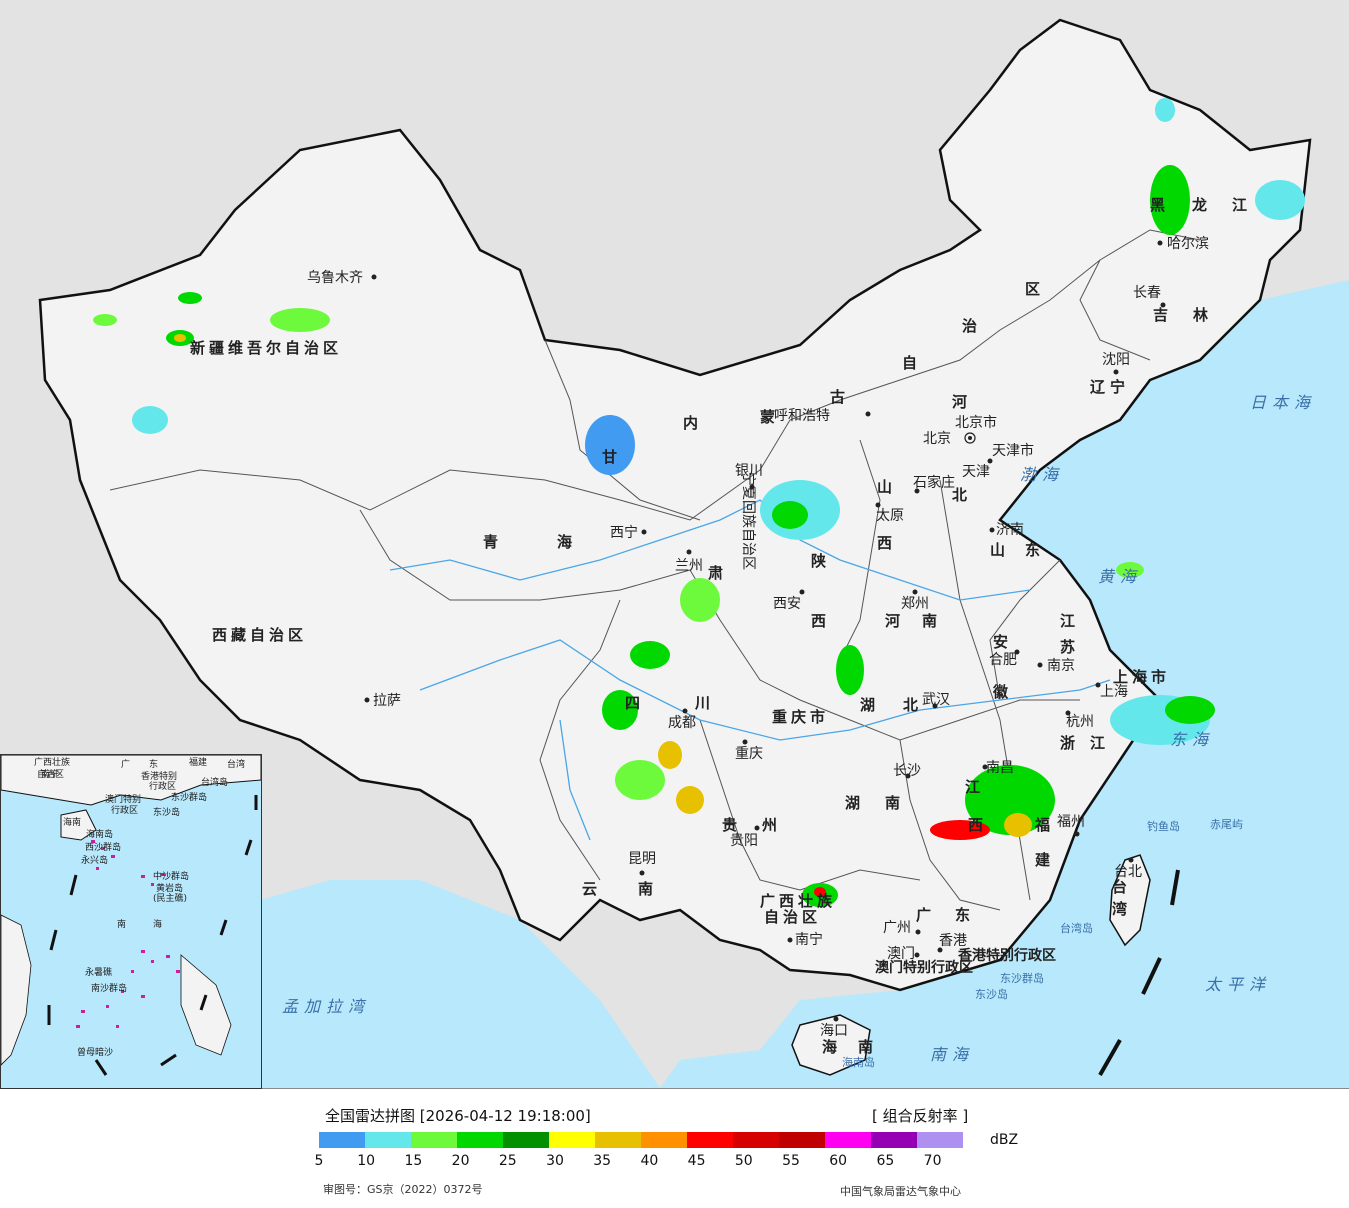  Describe the element at coordinates (971, 326) in the screenshot. I see `svg-text: 治` at that location.